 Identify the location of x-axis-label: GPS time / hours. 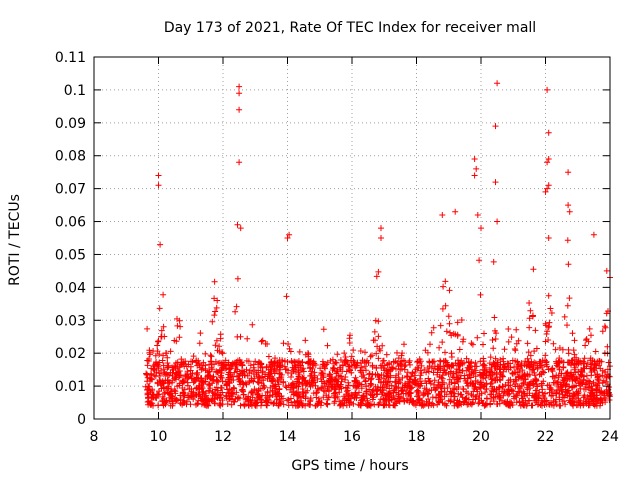
(349, 466).